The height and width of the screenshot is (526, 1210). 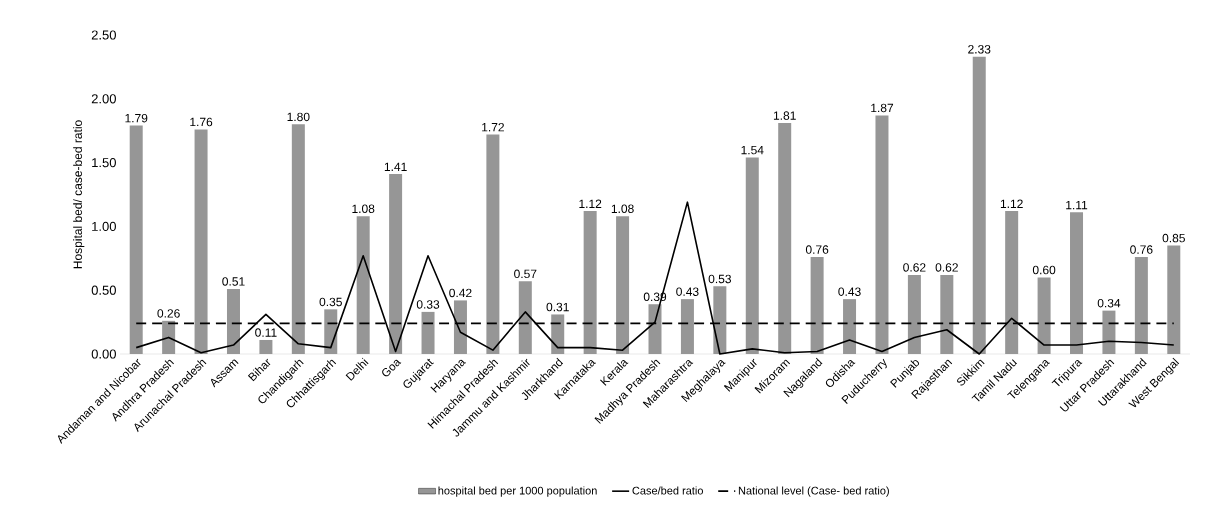 I want to click on data-label: 1.79, so click(x=136, y=118).